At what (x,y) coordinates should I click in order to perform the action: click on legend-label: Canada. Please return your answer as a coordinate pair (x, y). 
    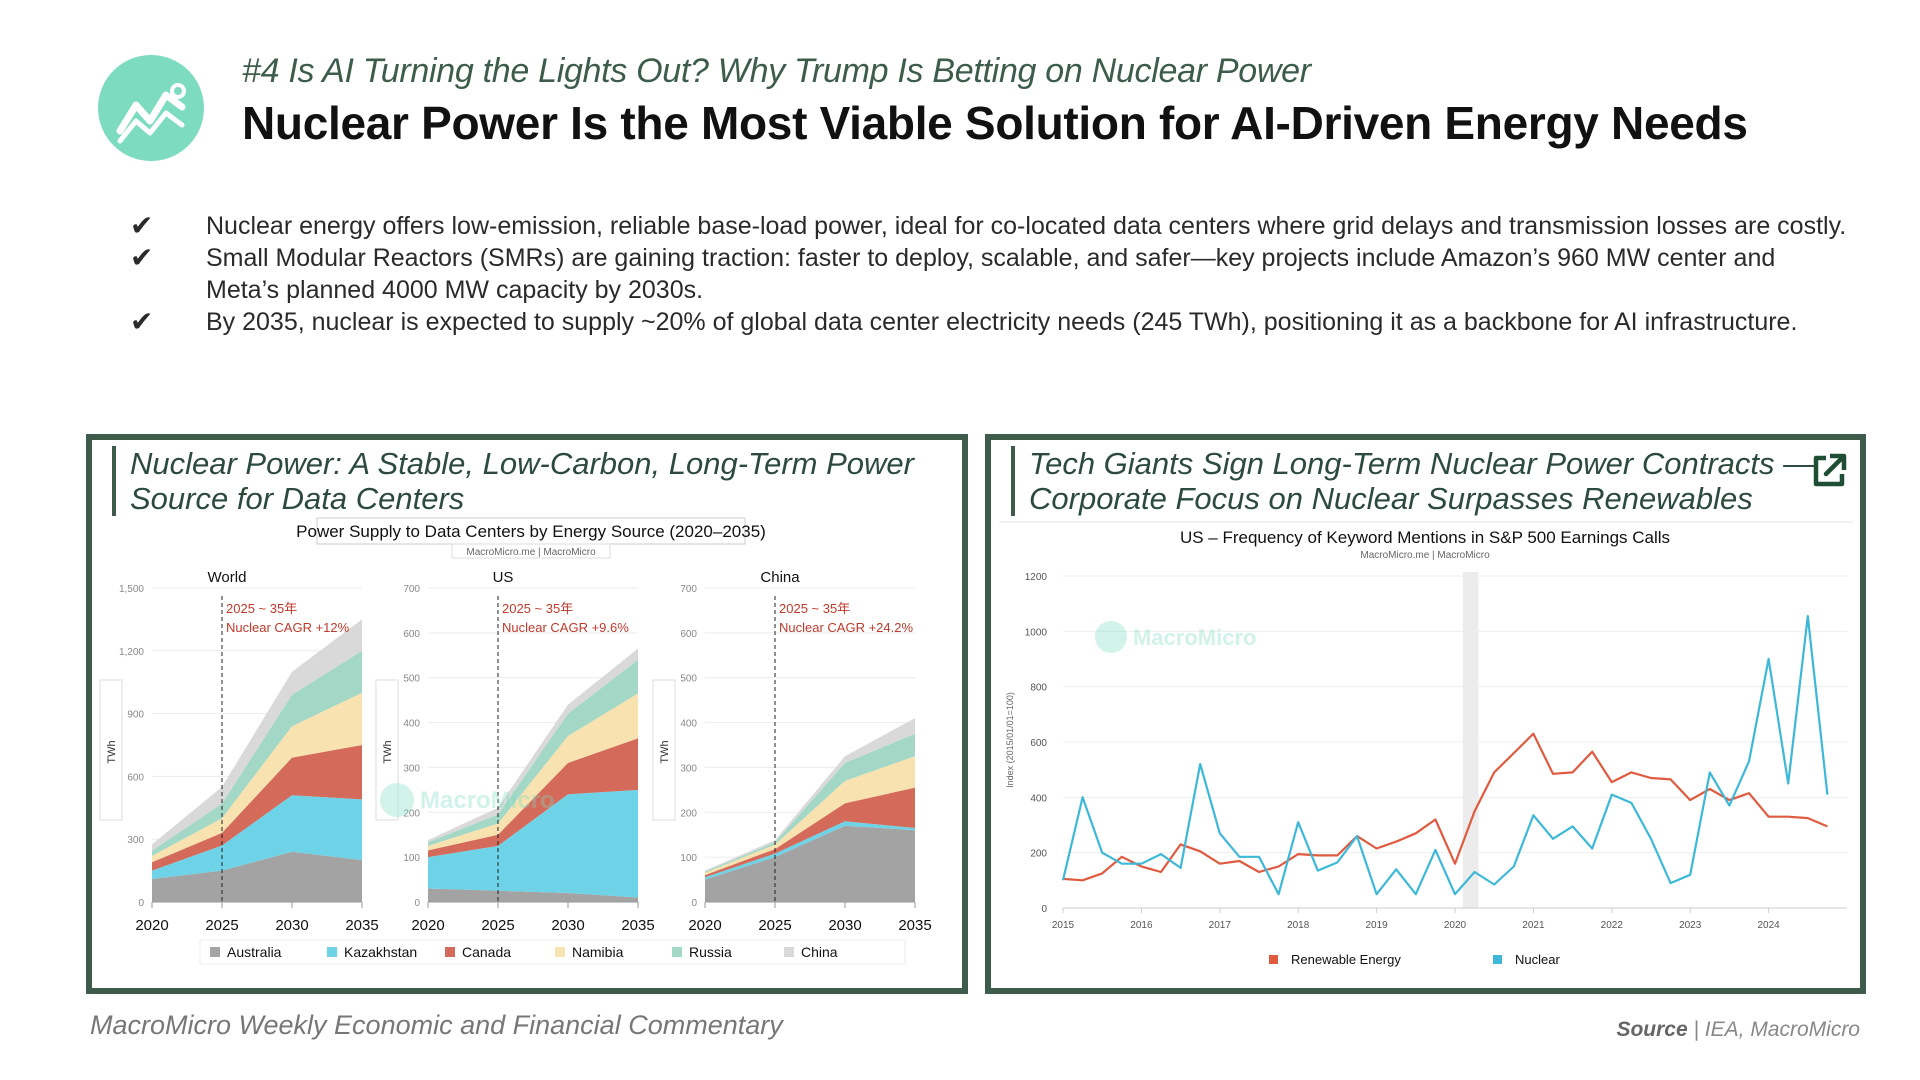
    Looking at the image, I should click on (486, 952).